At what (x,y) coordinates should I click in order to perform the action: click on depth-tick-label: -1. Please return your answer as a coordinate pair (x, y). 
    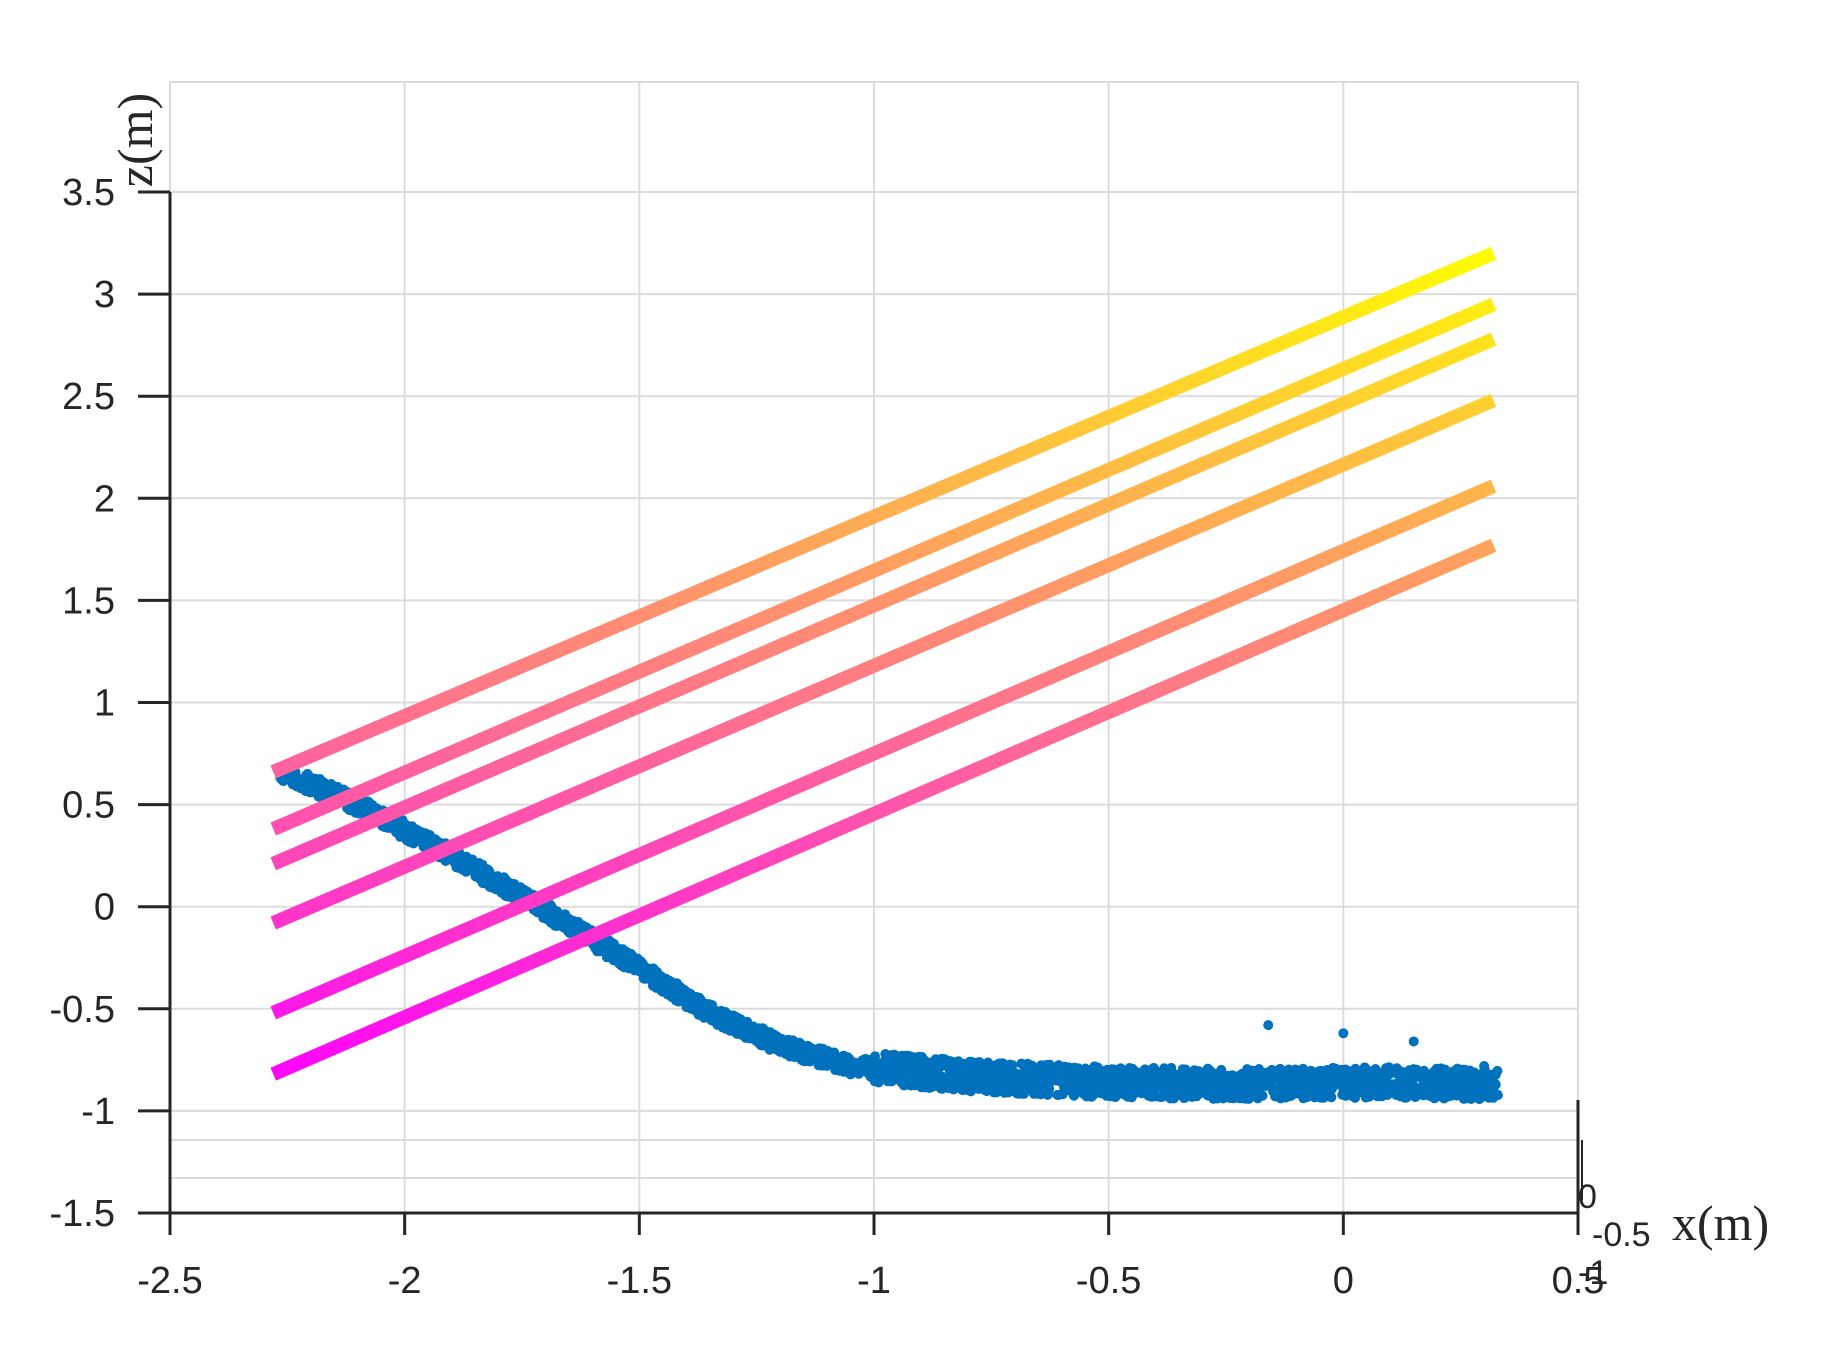
    Looking at the image, I should click on (1593, 1273).